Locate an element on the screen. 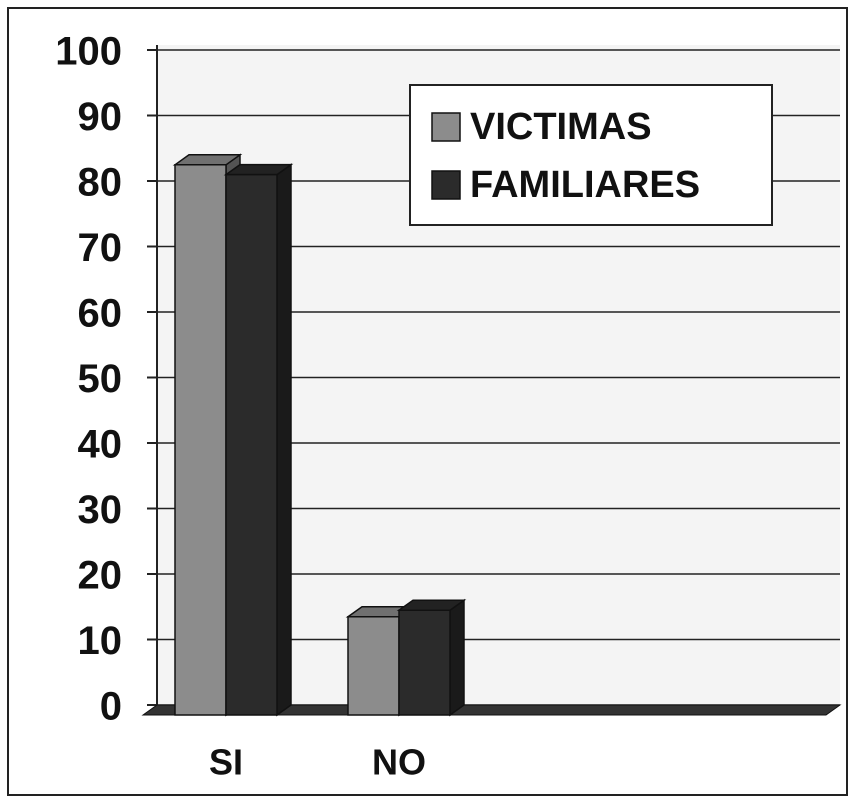  legend-label: VICTIMAS is located at coordinates (561, 127).